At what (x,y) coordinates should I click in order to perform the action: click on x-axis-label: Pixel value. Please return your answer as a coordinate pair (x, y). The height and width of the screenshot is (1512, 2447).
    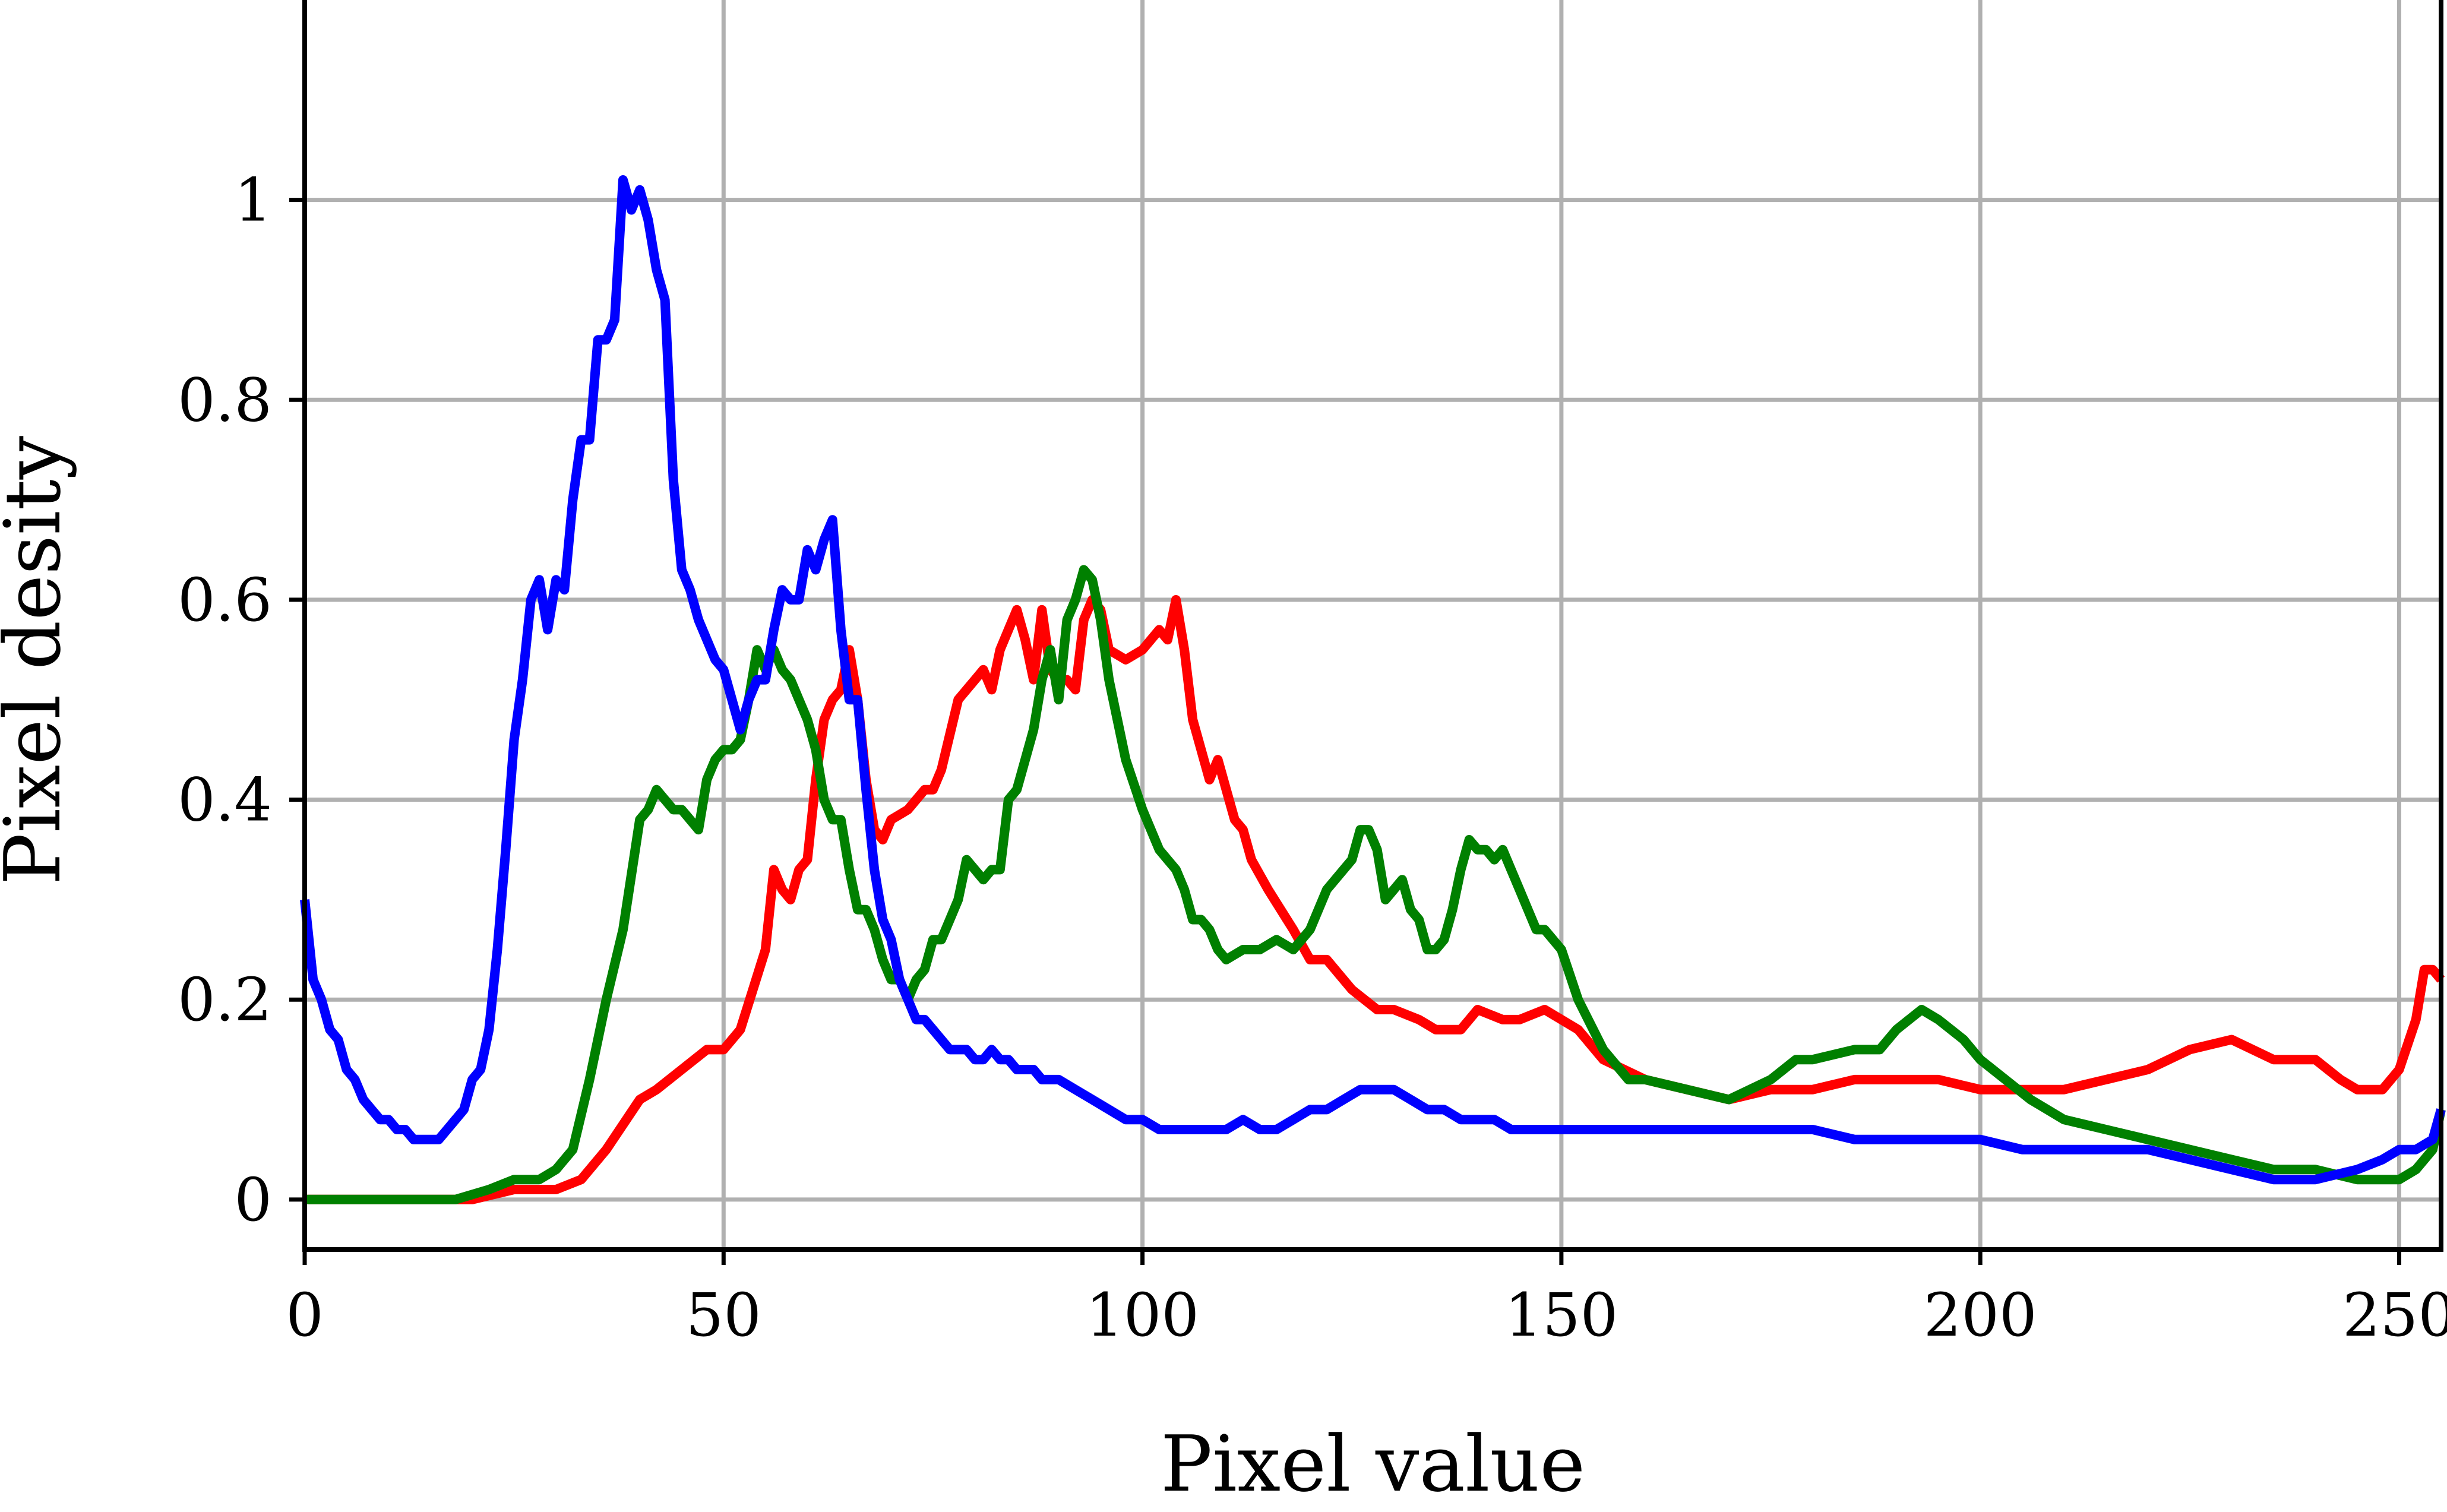
    Looking at the image, I should click on (1373, 1464).